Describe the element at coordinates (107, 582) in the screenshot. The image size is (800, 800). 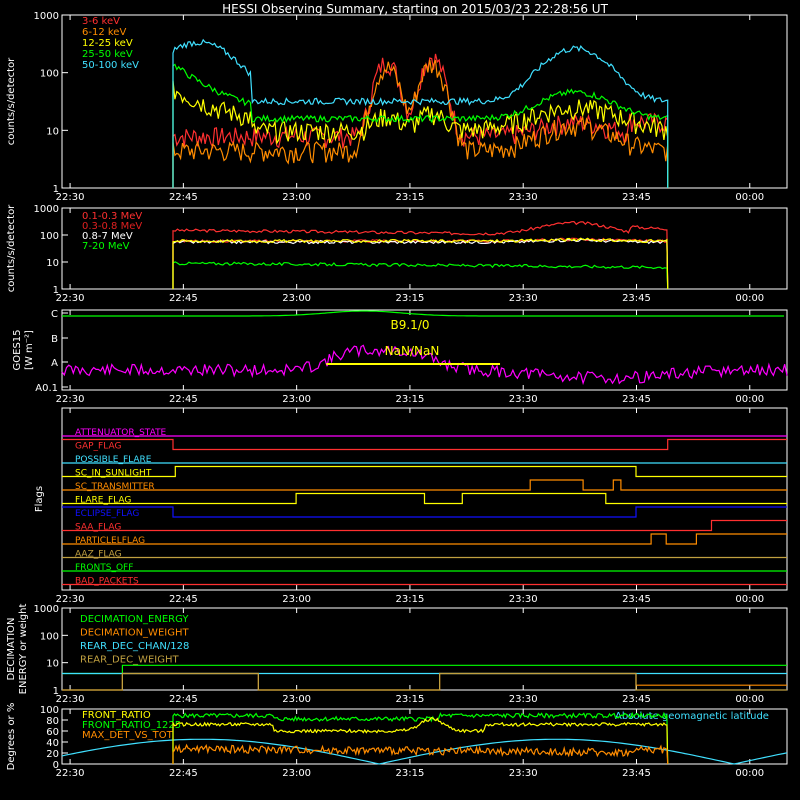
I see `flag-label: BAD_PACKETS` at that location.